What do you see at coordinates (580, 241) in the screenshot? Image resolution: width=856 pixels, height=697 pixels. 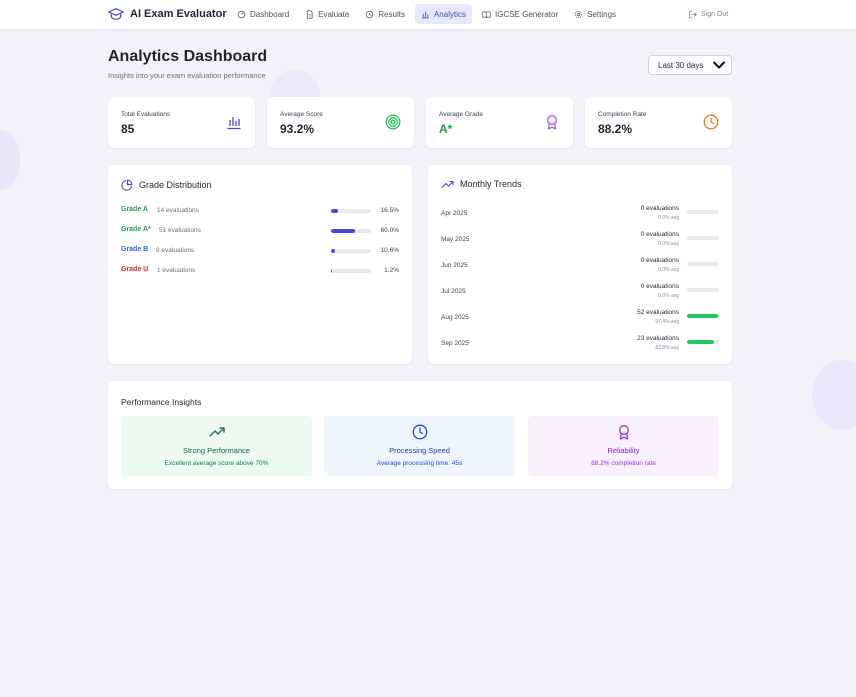 I see `trend-row: May 2025 0 evaluations 0.0% avg` at bounding box center [580, 241].